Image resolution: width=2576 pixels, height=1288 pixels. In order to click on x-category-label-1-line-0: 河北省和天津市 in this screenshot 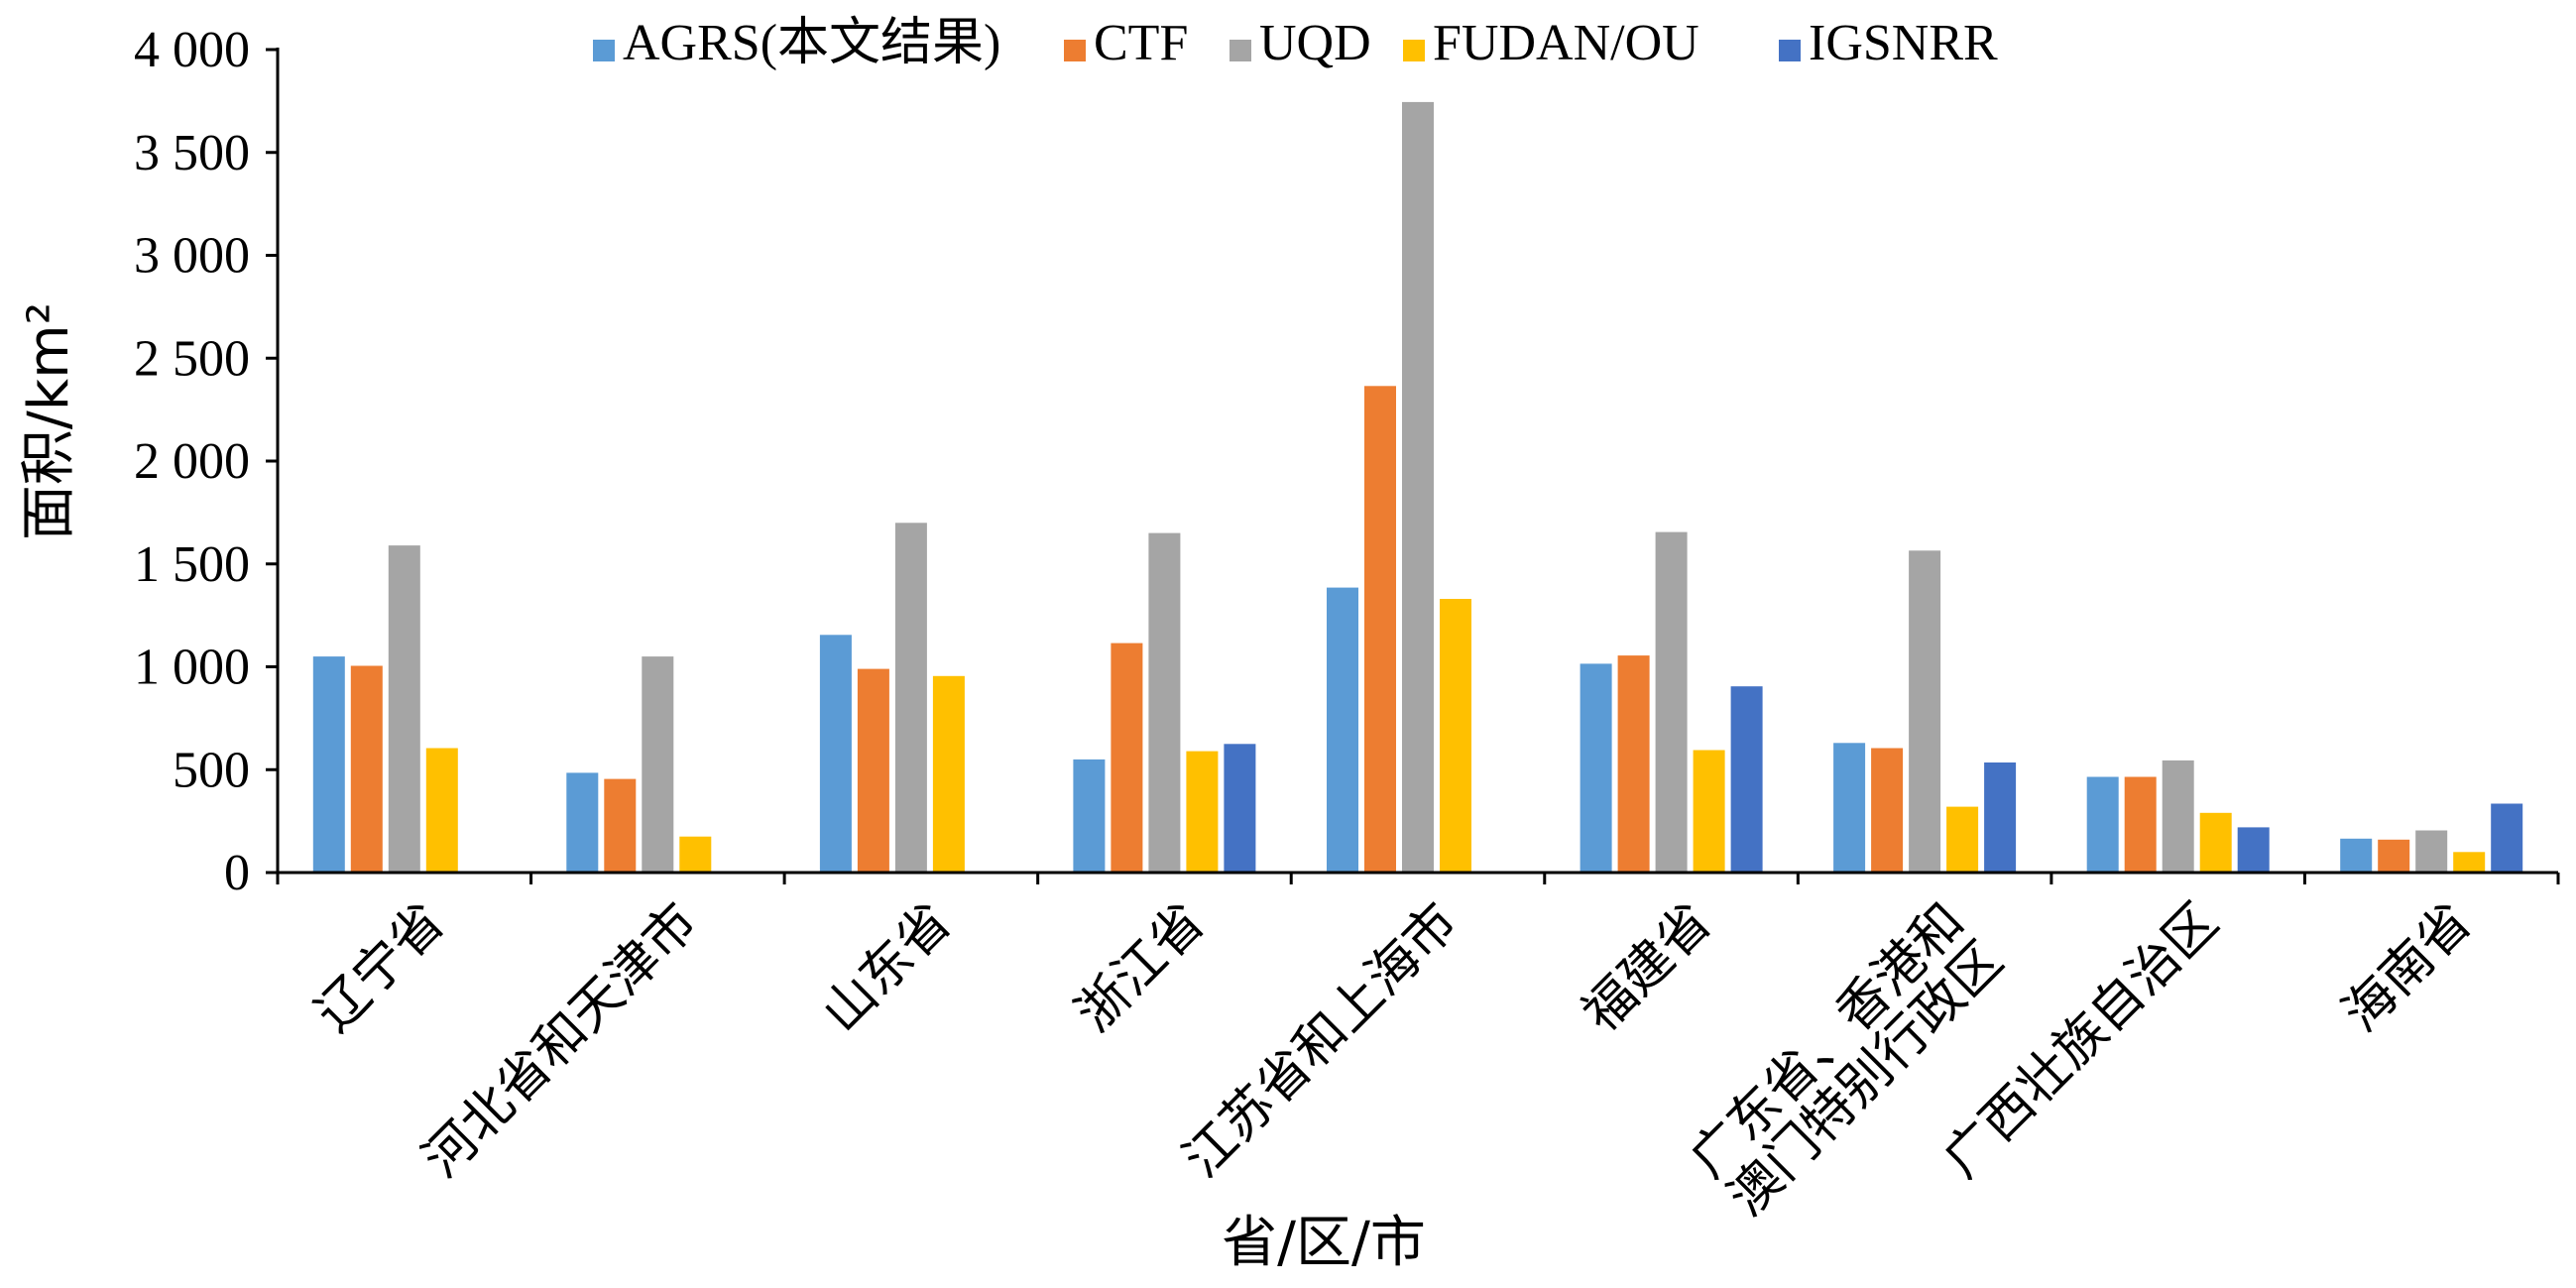, I will do `click(561, 1041)`.